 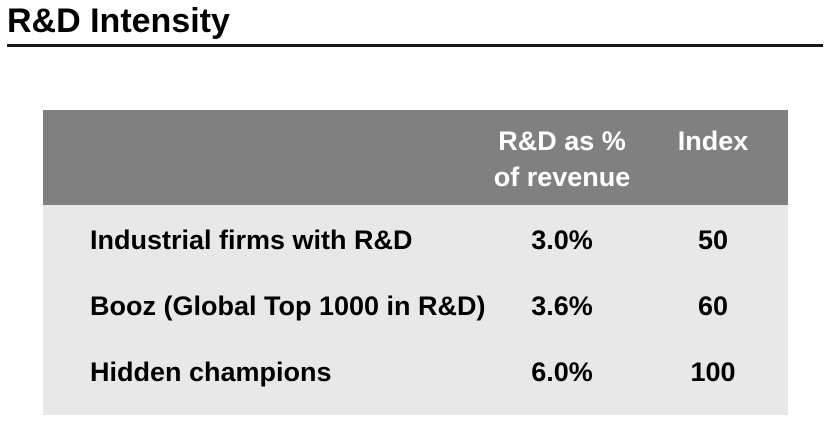 I want to click on cell-index: 100, so click(x=713, y=371).